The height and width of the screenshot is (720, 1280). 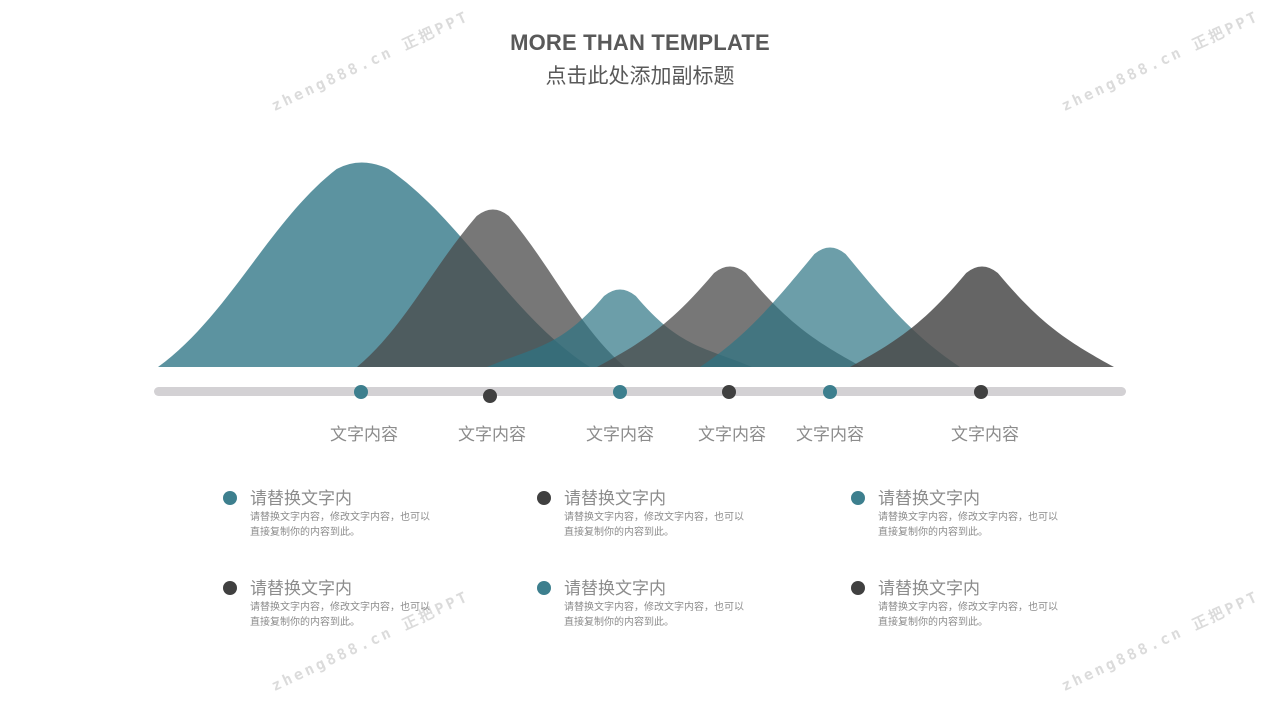 What do you see at coordinates (640, 76) in the screenshot?
I see `page-subtitle: 点击此处添加副标题` at bounding box center [640, 76].